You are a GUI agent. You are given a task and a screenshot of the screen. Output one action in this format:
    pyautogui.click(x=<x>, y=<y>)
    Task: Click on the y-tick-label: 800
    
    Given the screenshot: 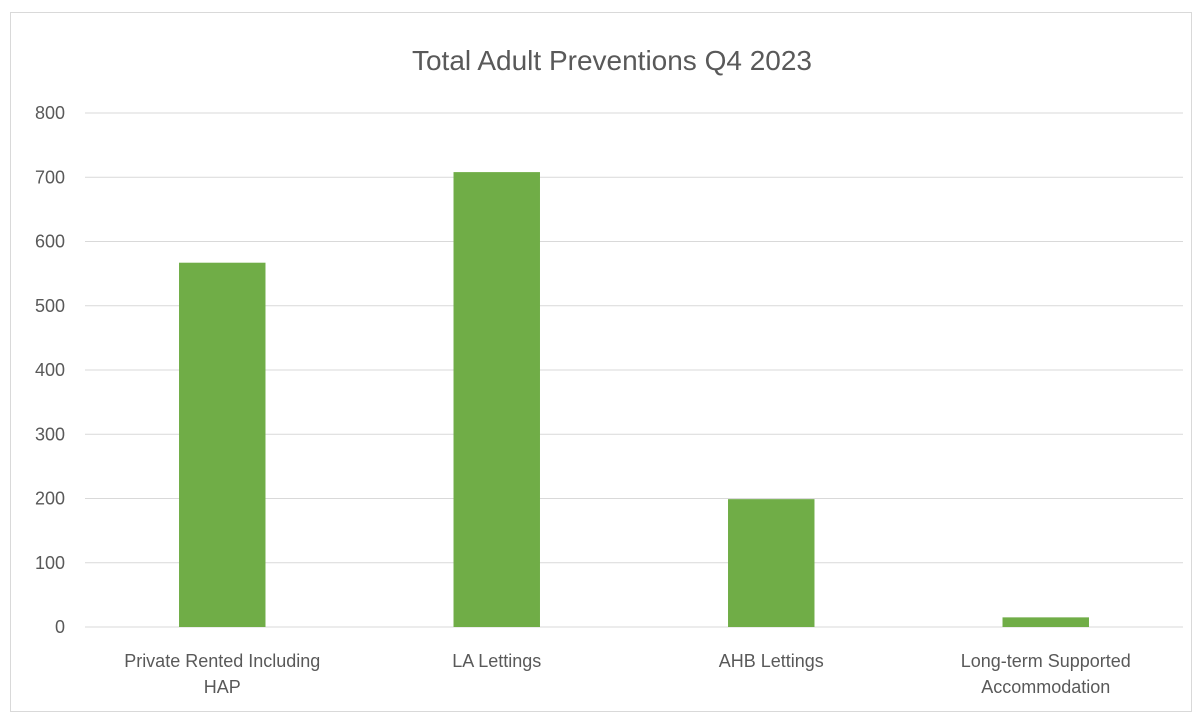 What is the action you would take?
    pyautogui.click(x=50, y=113)
    